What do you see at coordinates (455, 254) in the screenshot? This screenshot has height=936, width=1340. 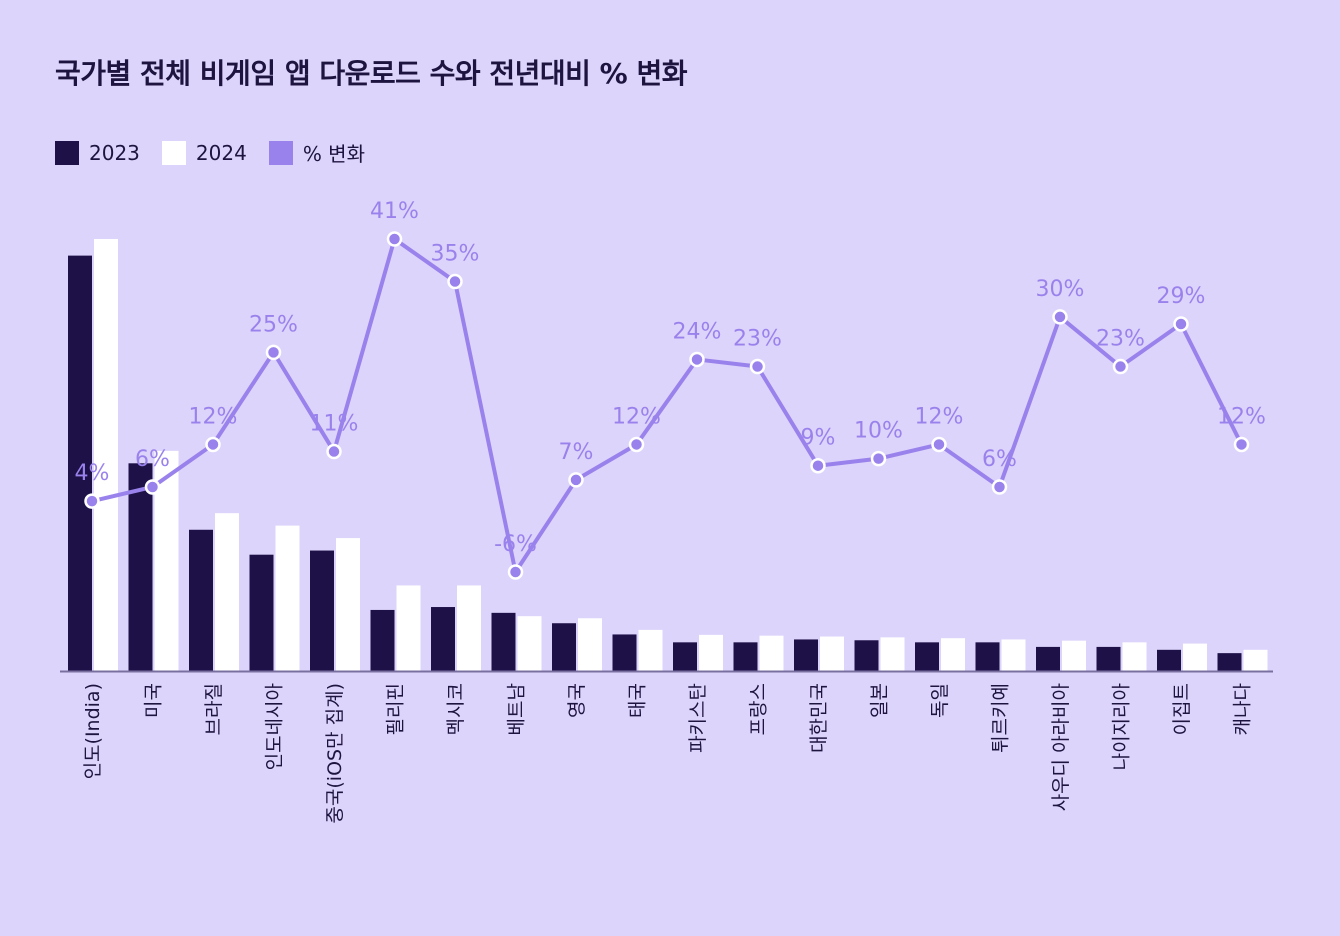 I see `pct-label-6: 35%` at bounding box center [455, 254].